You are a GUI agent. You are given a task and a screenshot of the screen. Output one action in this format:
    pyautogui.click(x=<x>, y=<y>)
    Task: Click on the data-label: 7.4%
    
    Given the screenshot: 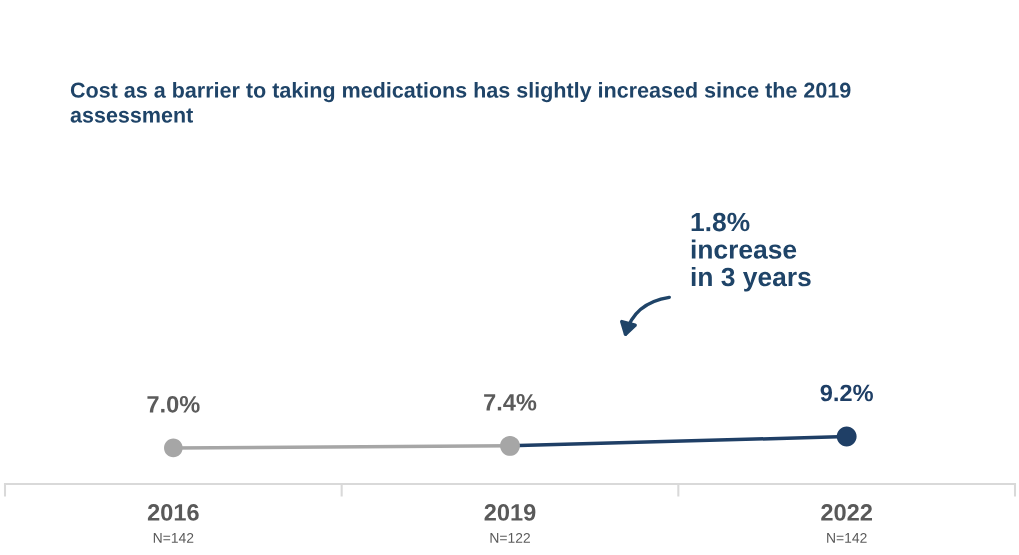 What is the action you would take?
    pyautogui.click(x=510, y=402)
    